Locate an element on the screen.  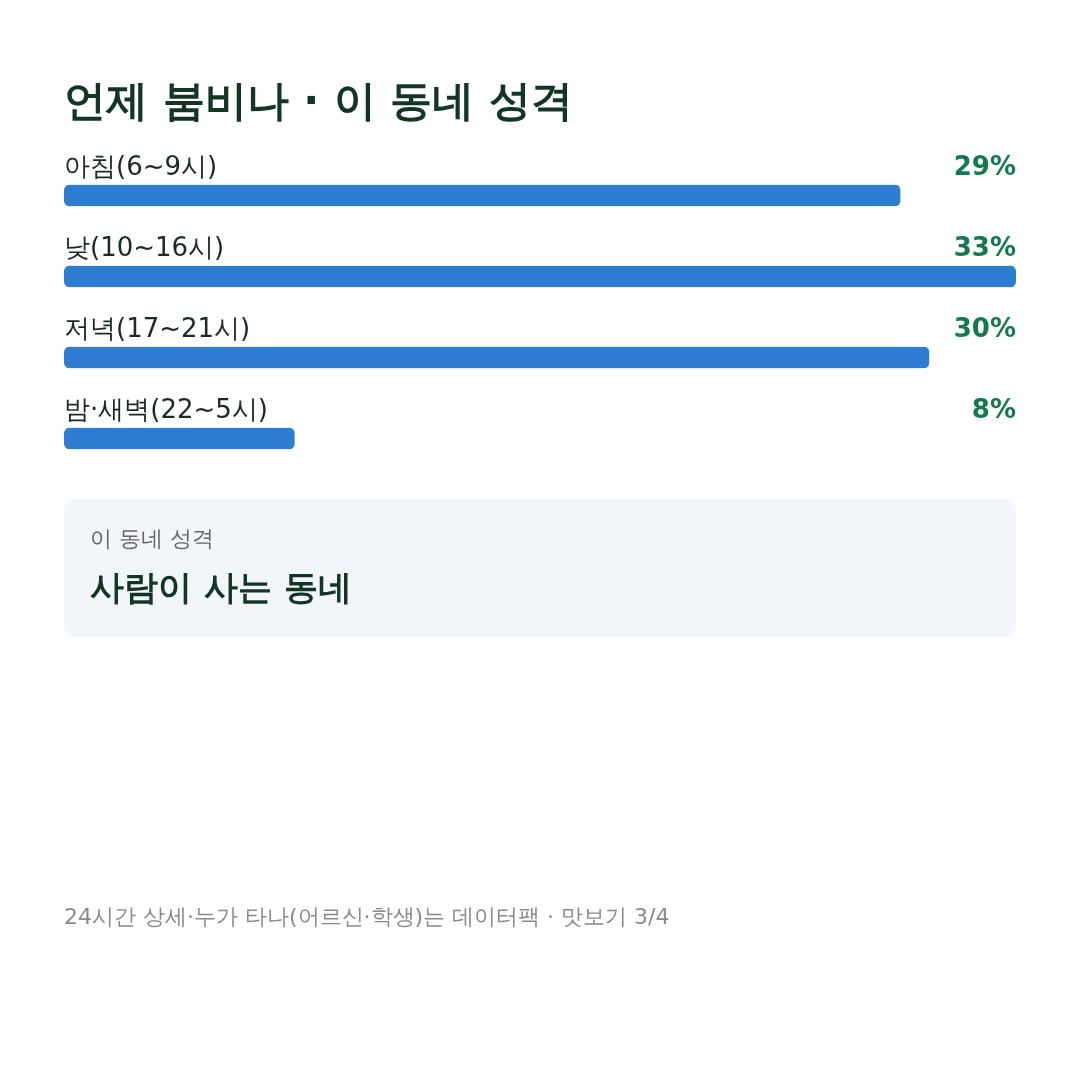
chart-title: 언제 붐비나 · 이 동네 성격 is located at coordinates (319, 100).